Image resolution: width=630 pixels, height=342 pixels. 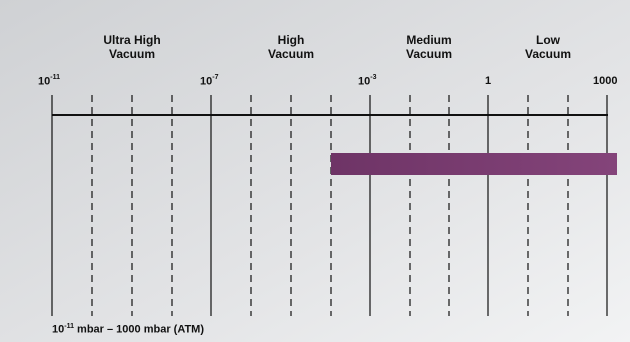 I want to click on tick-label-1e-7: 10⁻⁷, so click(x=209, y=81).